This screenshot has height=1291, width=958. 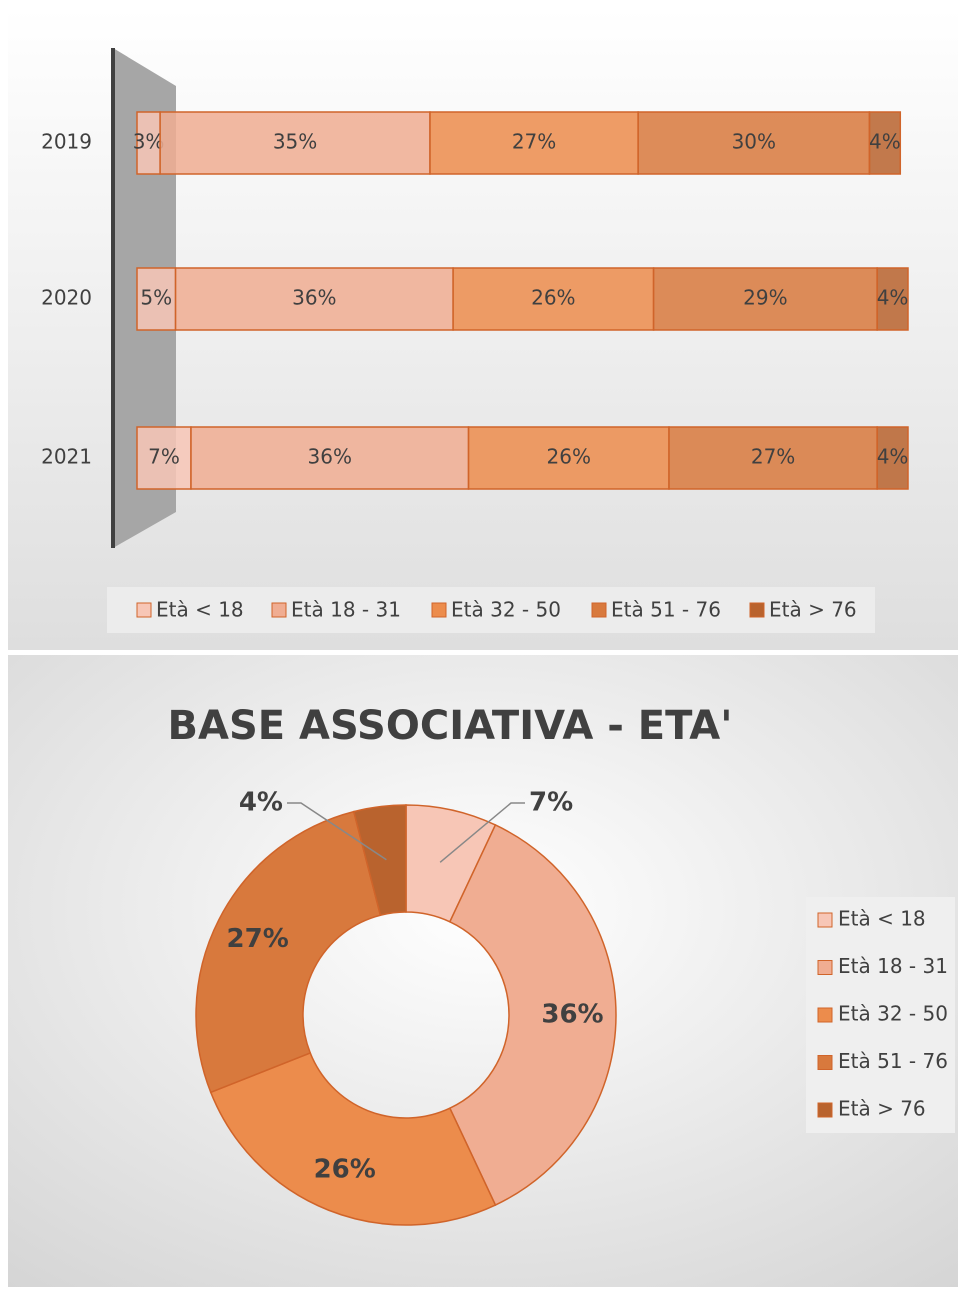 I want to click on donut-title: BASE ASSOCIATIVA - ETA', so click(x=450, y=726).